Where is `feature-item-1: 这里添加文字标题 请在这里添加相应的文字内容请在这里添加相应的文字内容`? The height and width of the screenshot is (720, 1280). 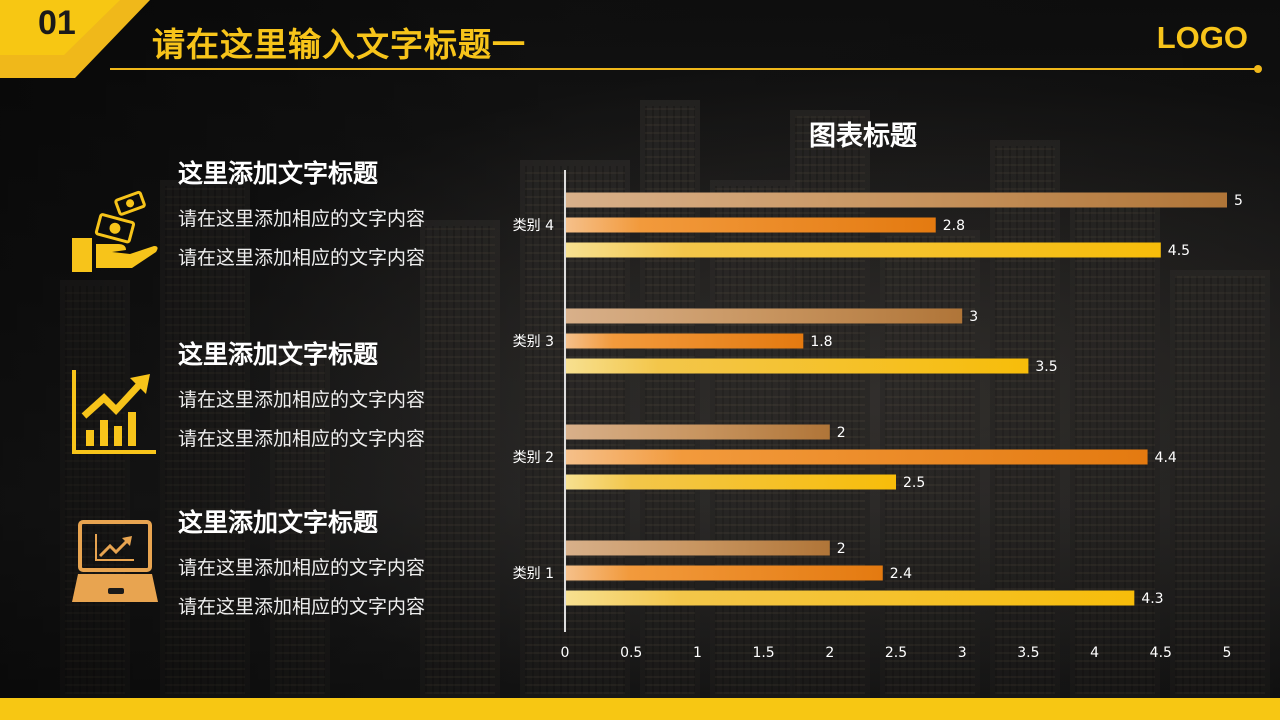 feature-item-1: 这里添加文字标题 请在这里添加相应的文字内容请在这里添加相应的文字内容 is located at coordinates (313, 215).